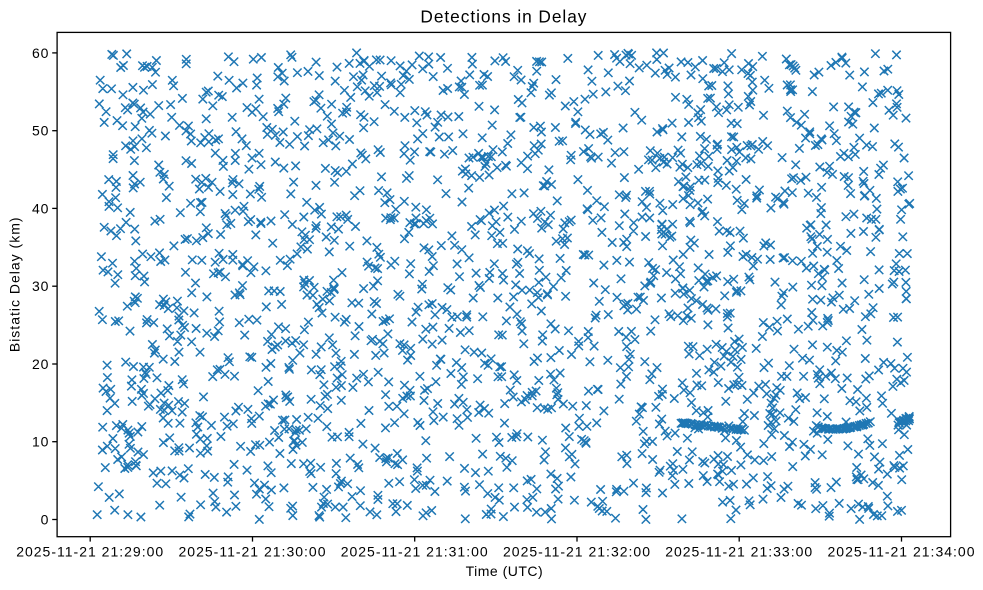  Describe the element at coordinates (505, 571) in the screenshot. I see `svg-text: Time (UTC)` at that location.